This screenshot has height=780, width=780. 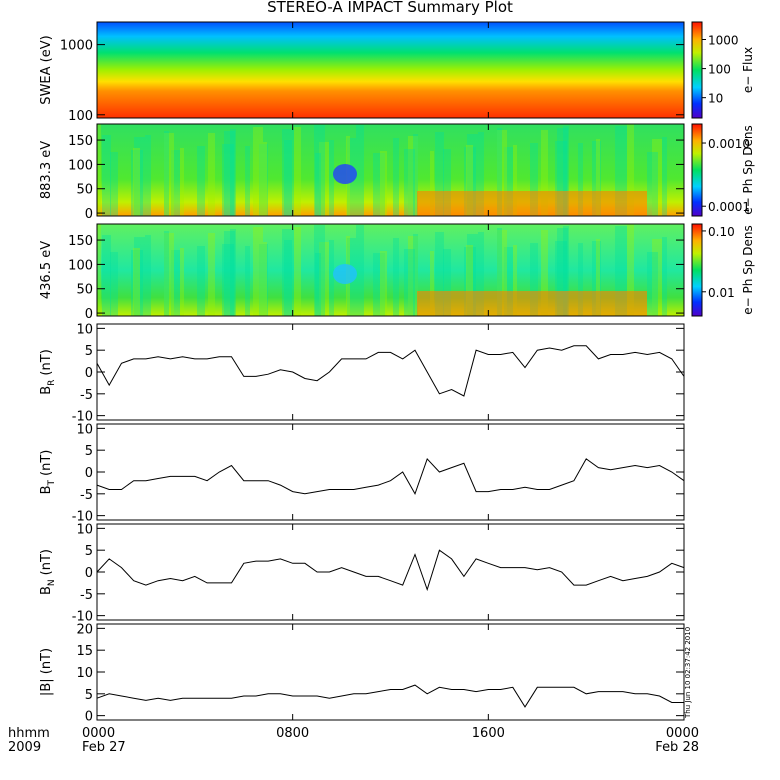 What do you see at coordinates (24, 747) in the screenshot?
I see `corner-label: 2009` at bounding box center [24, 747].